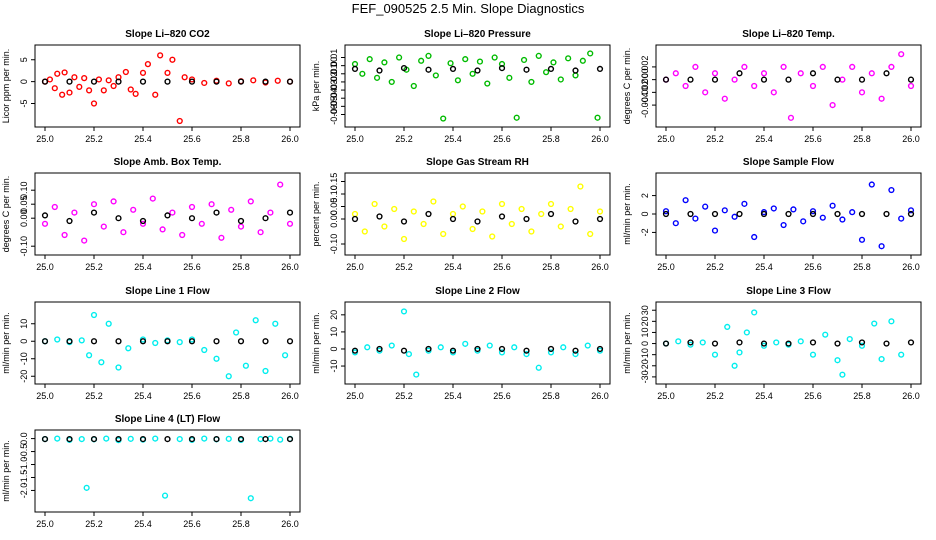  Describe the element at coordinates (24, 438) in the screenshot. I see `y-tick-label: 0.0` at that location.